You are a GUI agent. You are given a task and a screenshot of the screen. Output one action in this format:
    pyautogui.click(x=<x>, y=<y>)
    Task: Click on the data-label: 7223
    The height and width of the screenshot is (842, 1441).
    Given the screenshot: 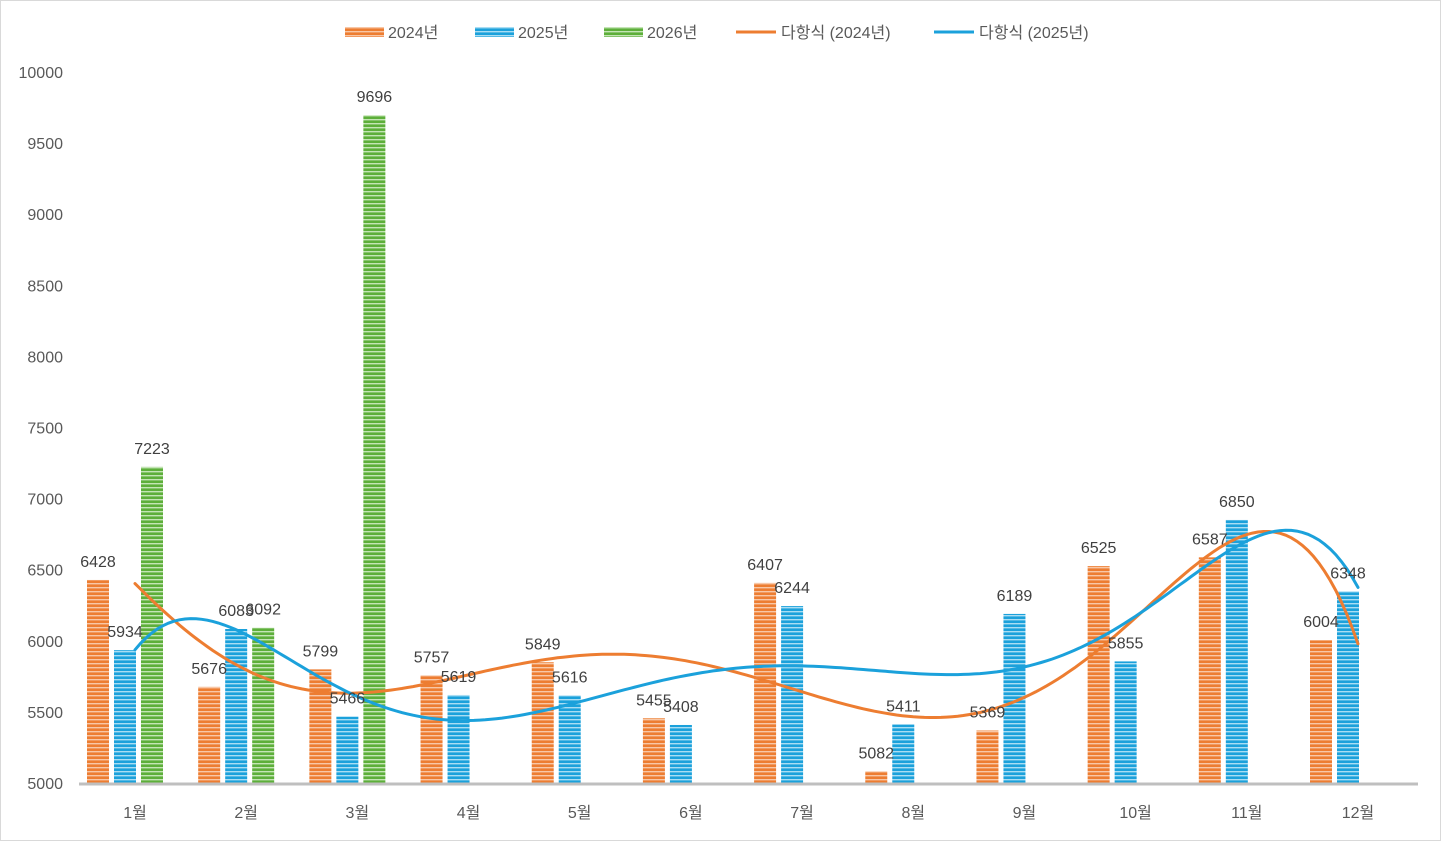 What is the action you would take?
    pyautogui.click(x=152, y=449)
    